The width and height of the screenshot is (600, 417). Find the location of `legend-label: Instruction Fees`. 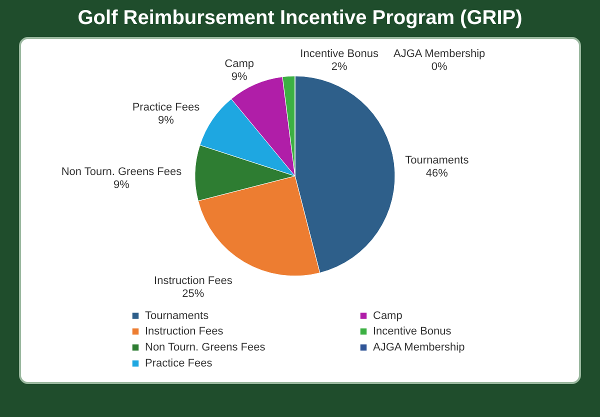

legend-label: Instruction Fees is located at coordinates (184, 332).